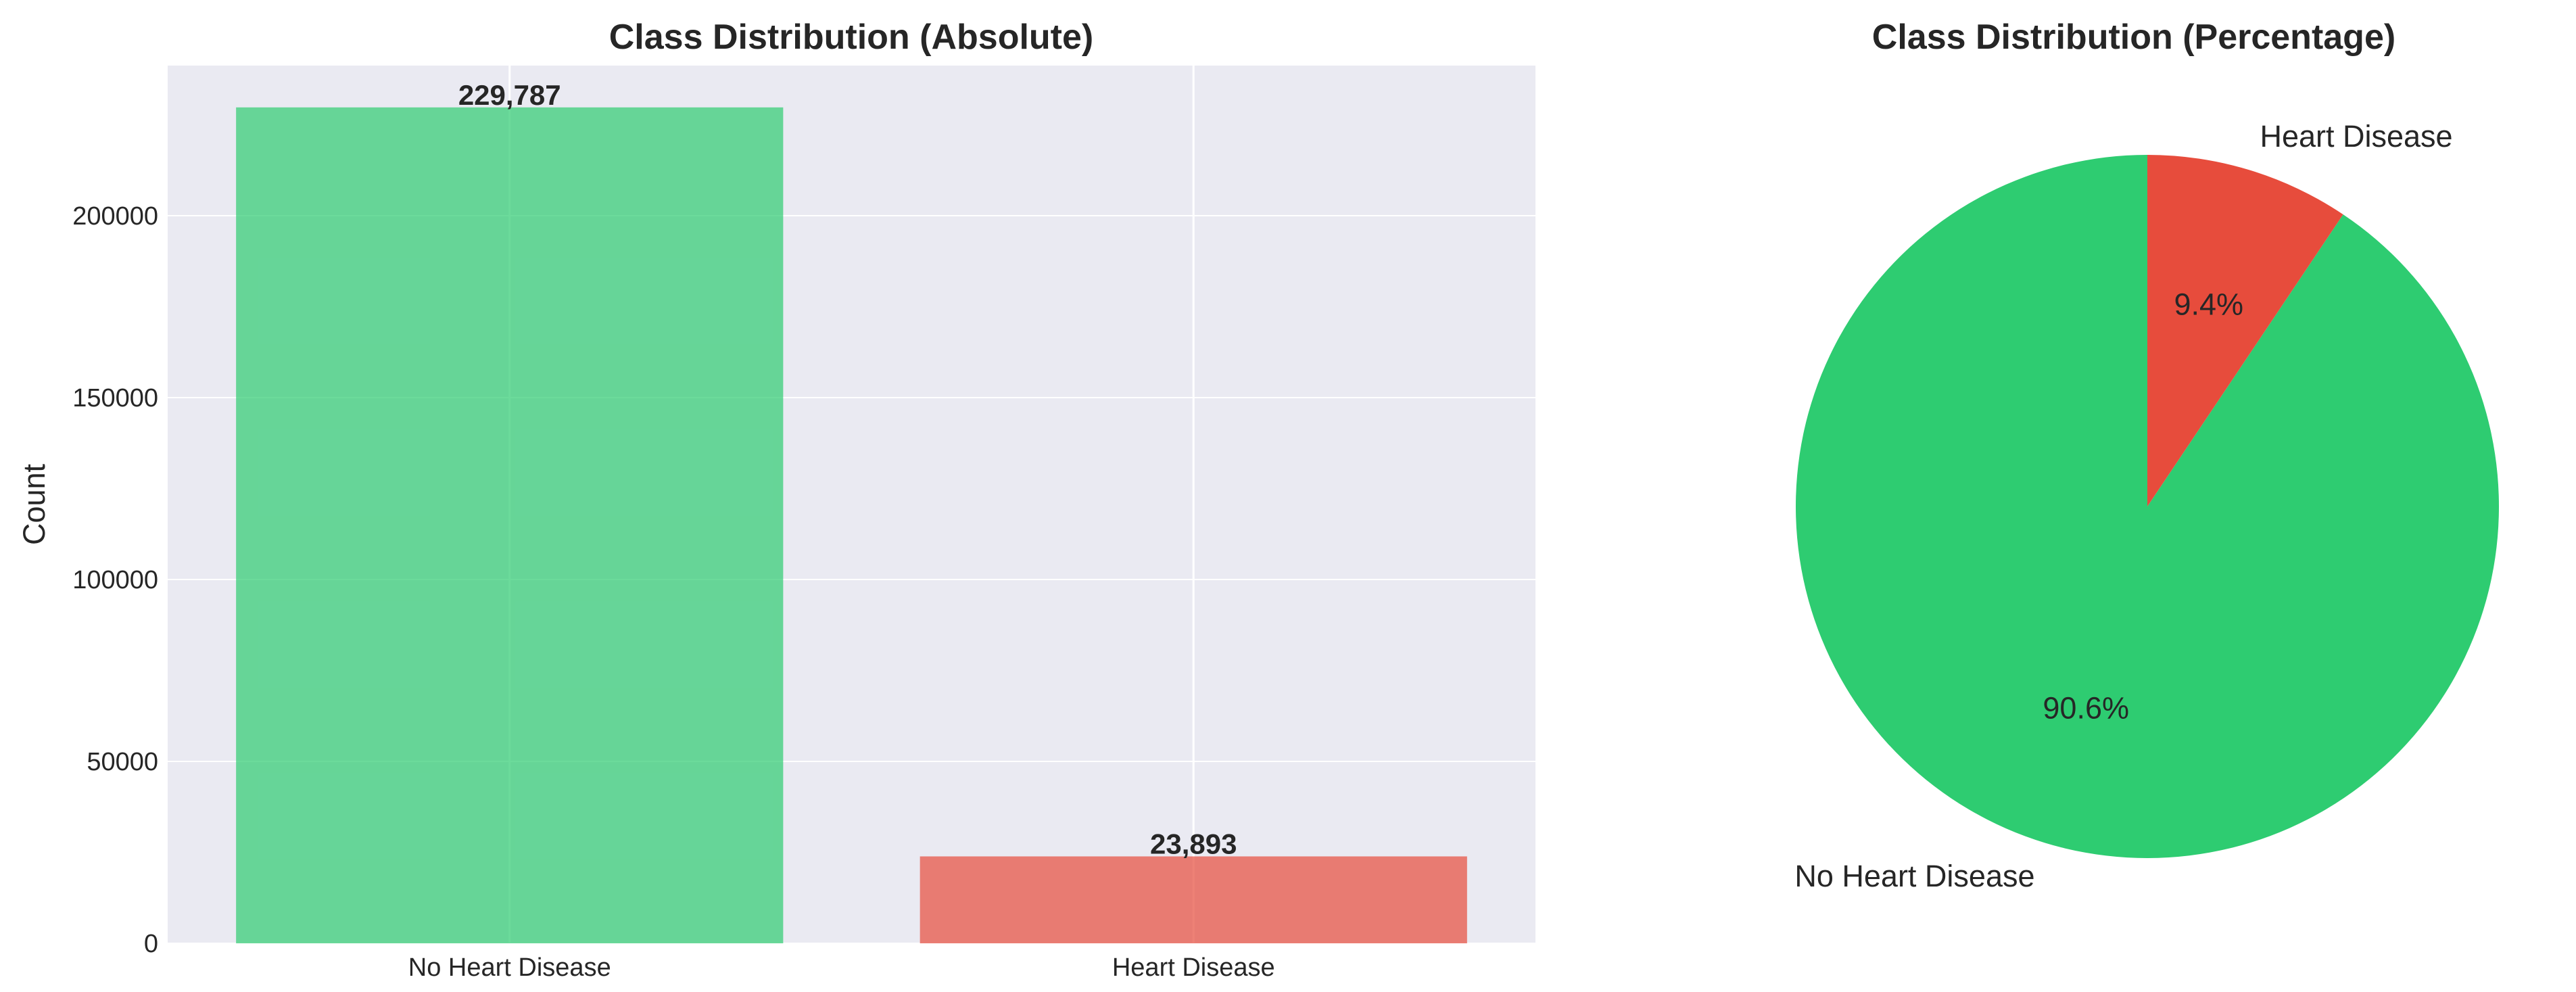 The width and height of the screenshot is (2576, 992). What do you see at coordinates (1193, 843) in the screenshot?
I see `bar-value-label: 23,893` at bounding box center [1193, 843].